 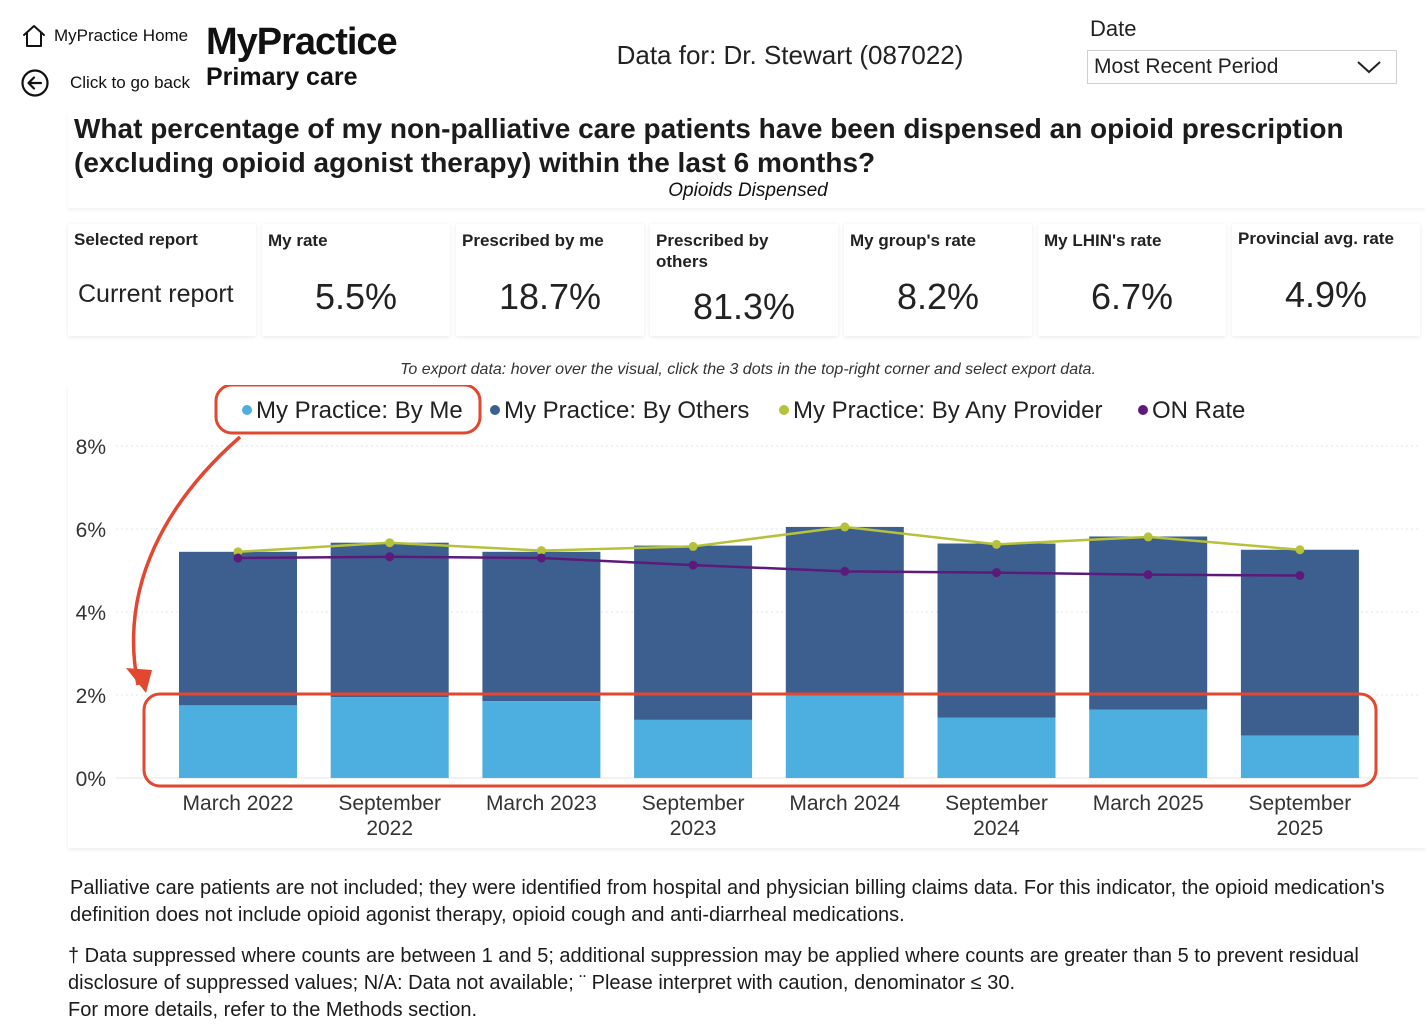 What do you see at coordinates (156, 294) in the screenshot?
I see `kpi-value: Current report` at bounding box center [156, 294].